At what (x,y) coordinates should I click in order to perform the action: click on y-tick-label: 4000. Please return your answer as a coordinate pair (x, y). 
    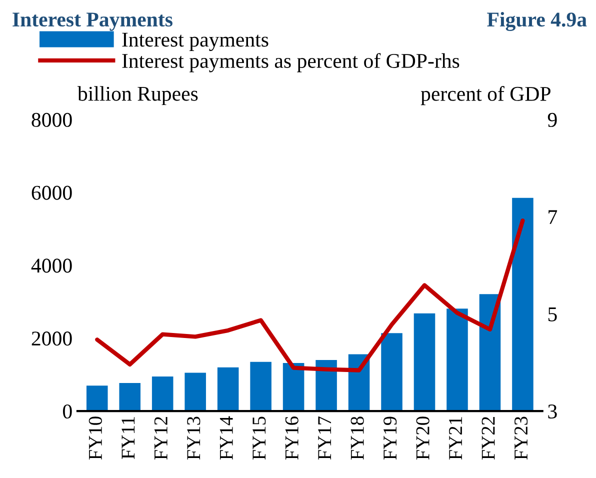
    Looking at the image, I should click on (51, 265).